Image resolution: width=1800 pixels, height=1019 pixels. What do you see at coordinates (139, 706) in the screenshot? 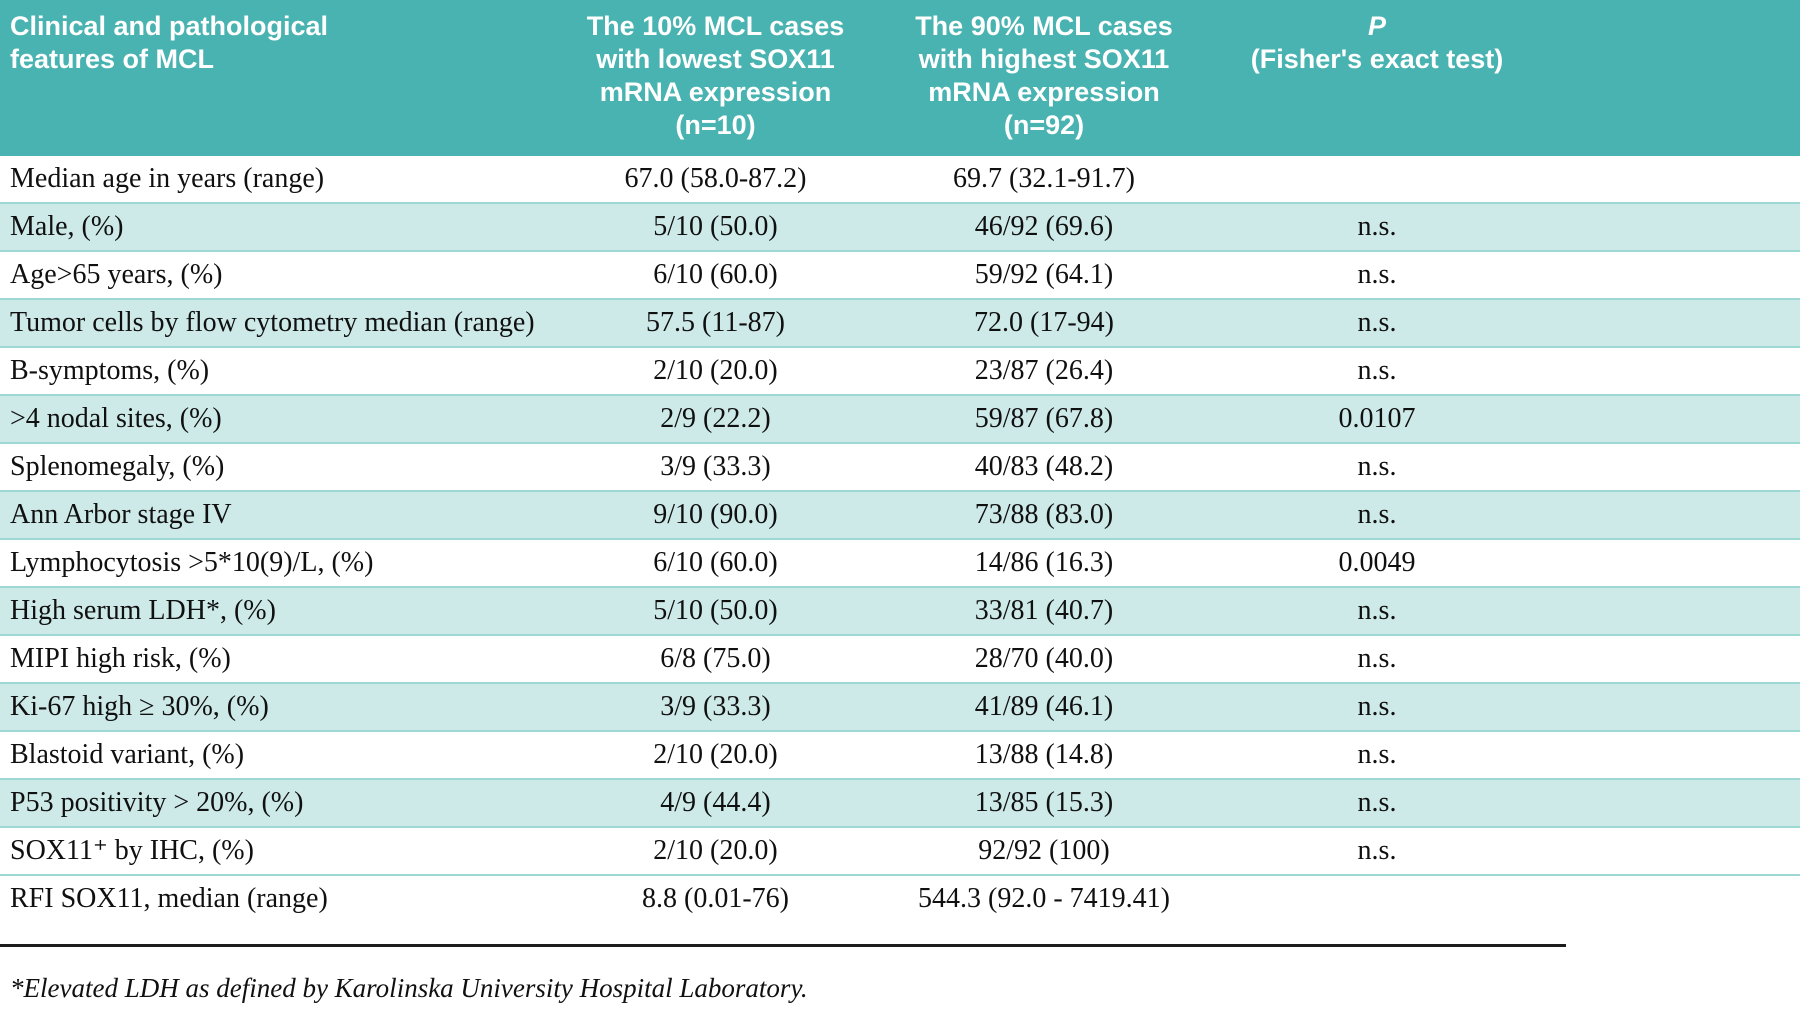
I see `feature-cell: Ki-67 high ≥ 30%, (%)` at bounding box center [139, 706].